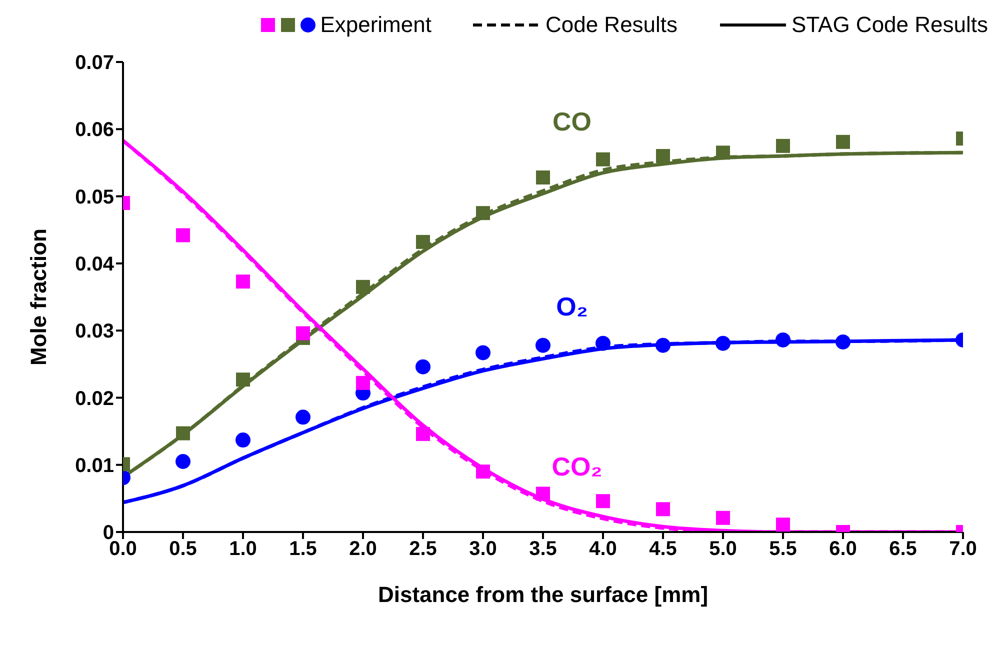 Image resolution: width=996 pixels, height=646 pixels. What do you see at coordinates (663, 549) in the screenshot?
I see `x-tick-label: 4.5` at bounding box center [663, 549].